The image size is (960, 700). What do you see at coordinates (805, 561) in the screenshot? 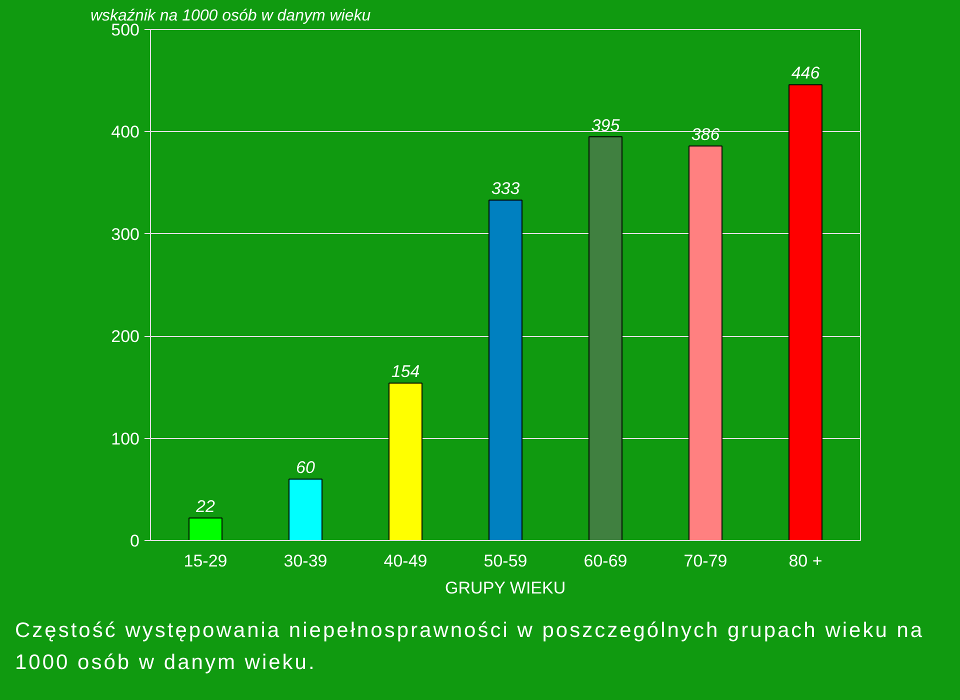
I see `x-tick-label: 80 +` at bounding box center [805, 561].